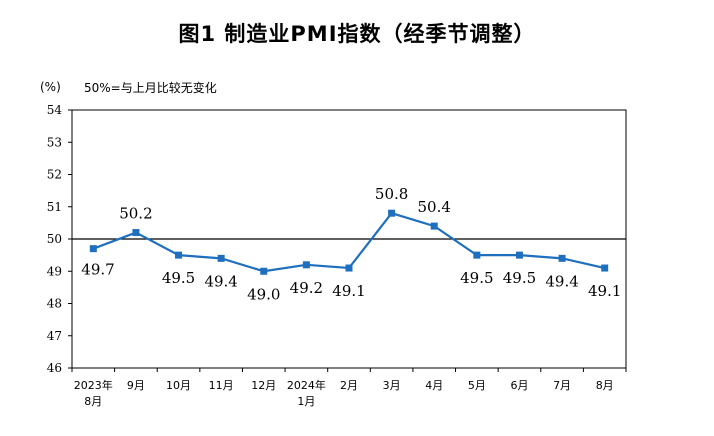  Describe the element at coordinates (263, 385) in the screenshot. I see `x-tick-label: 12月` at that location.